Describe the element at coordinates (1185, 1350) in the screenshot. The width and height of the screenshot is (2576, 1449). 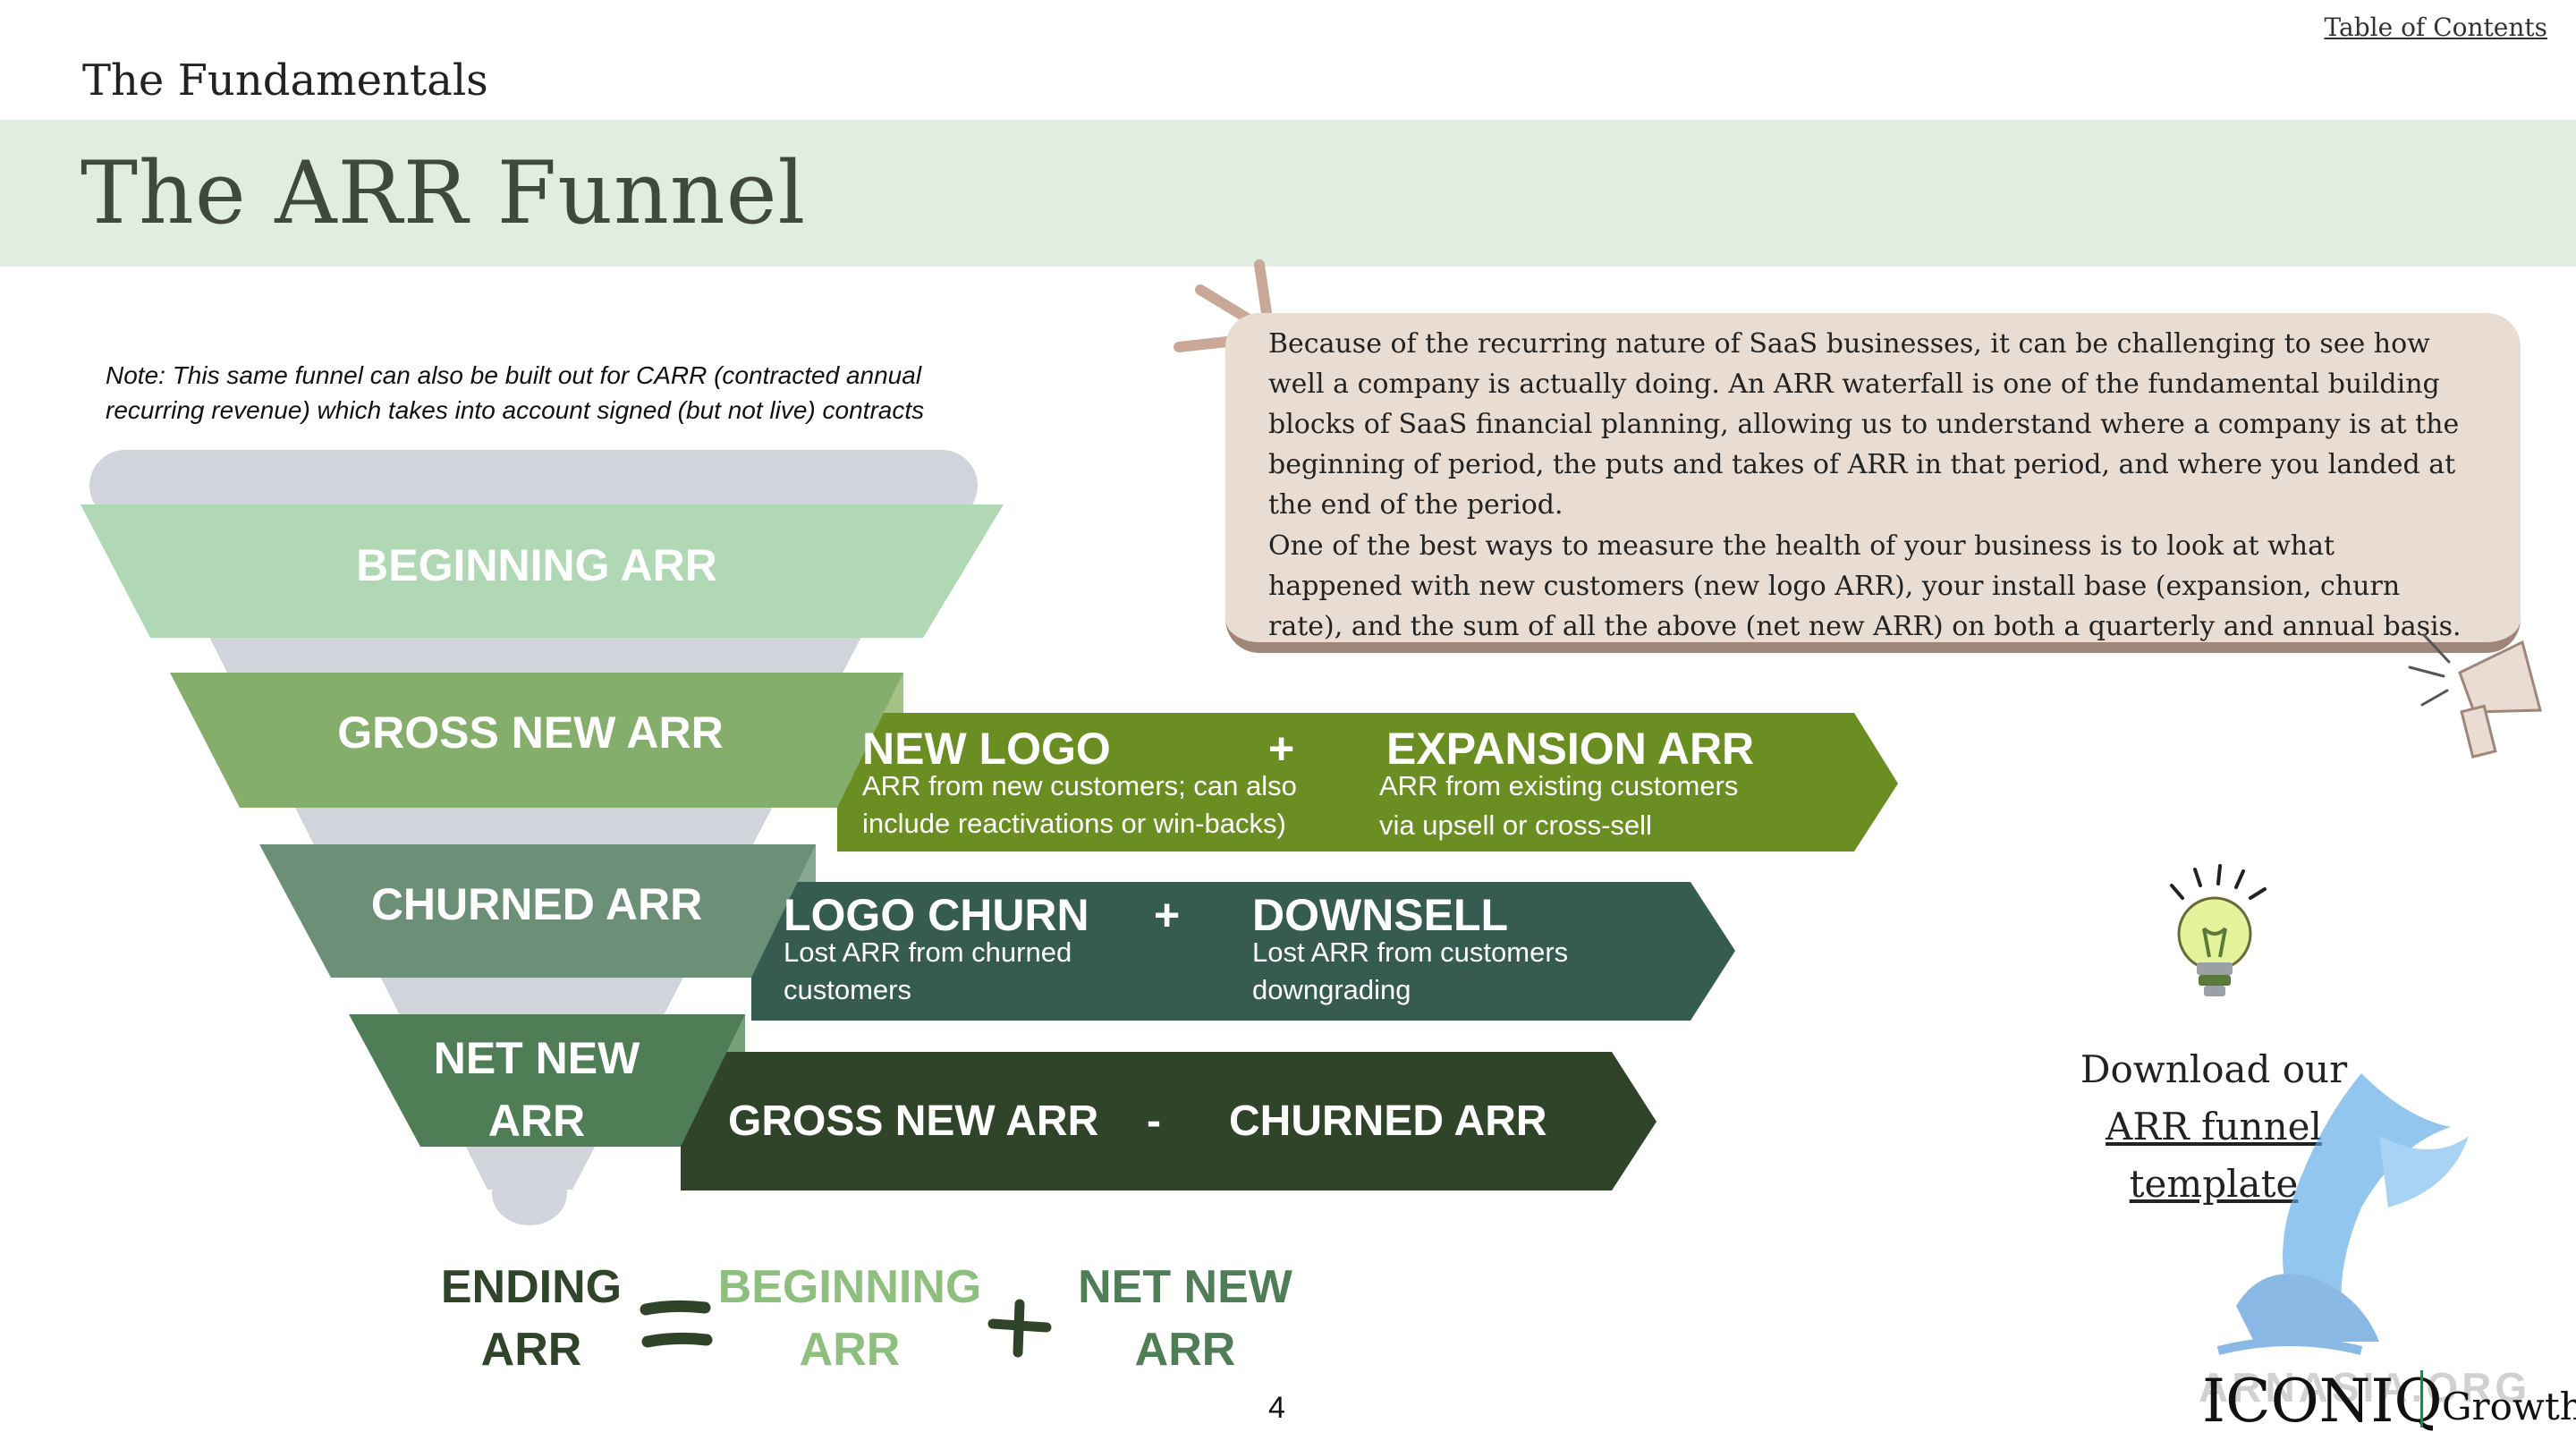
I see `equation-net-new-line2: ARR` at that location.